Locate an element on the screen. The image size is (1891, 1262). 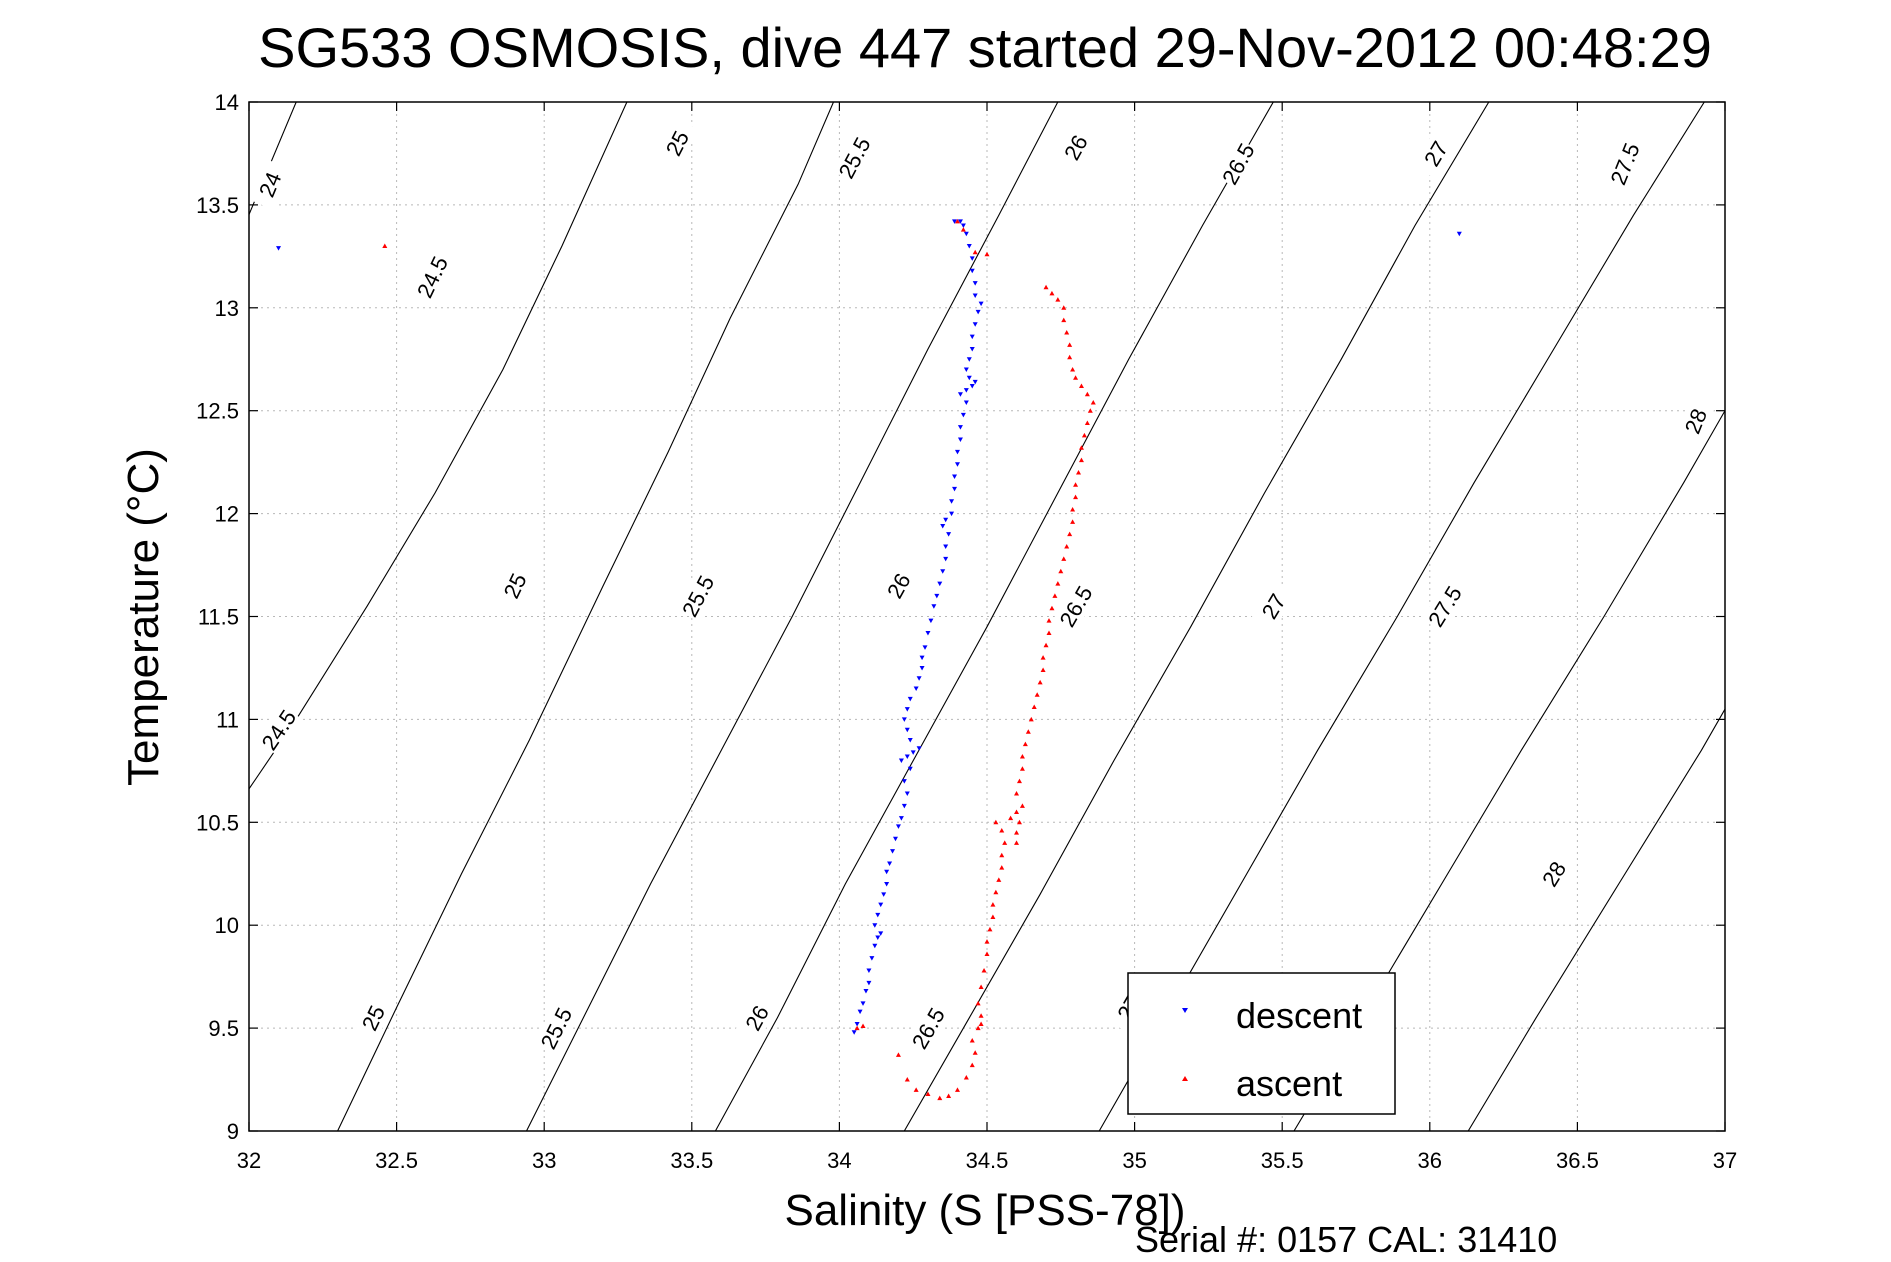
x-tick-label: 36.5 is located at coordinates (1577, 1160).